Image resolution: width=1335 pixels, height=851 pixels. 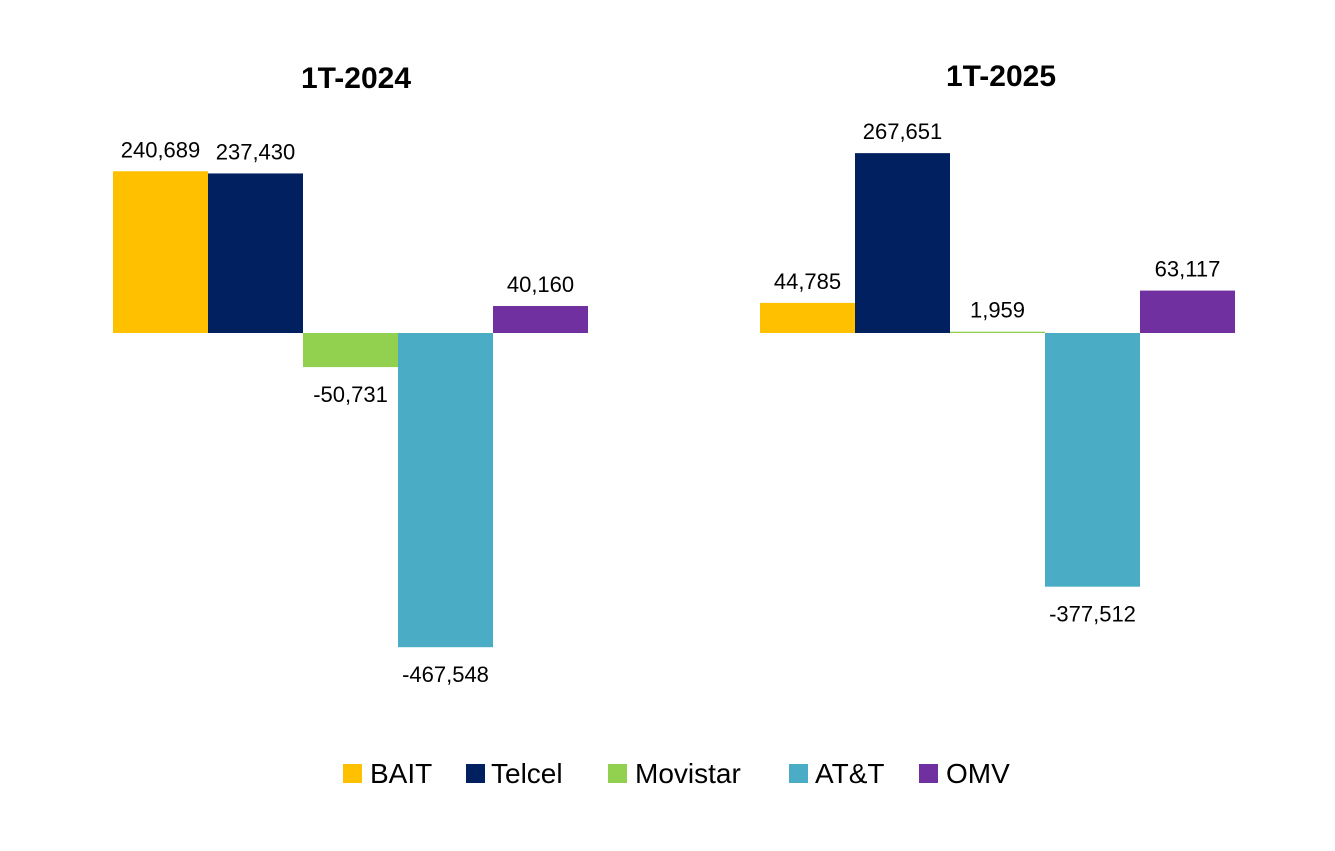 I want to click on legend-swatch-bait, so click(x=352, y=773).